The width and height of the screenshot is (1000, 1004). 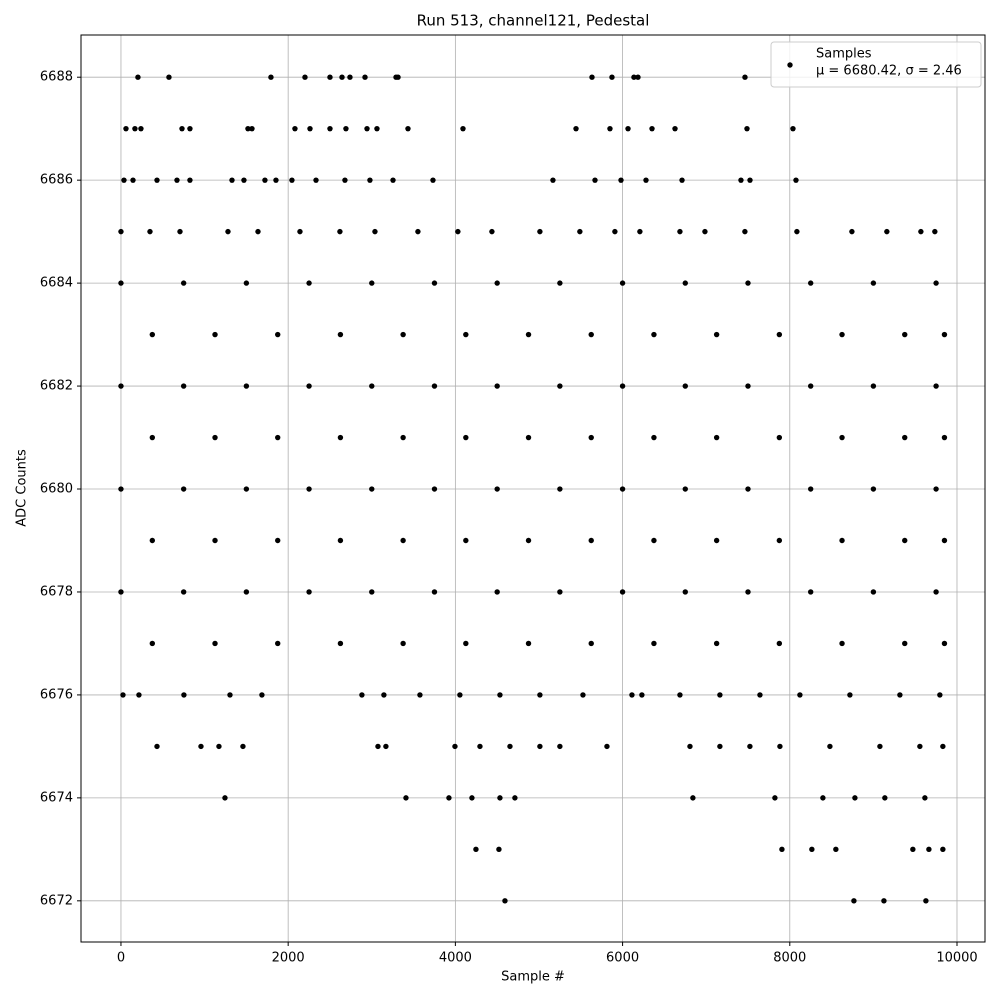 What do you see at coordinates (56, 489) in the screenshot?
I see `y-tick-label: 6680` at bounding box center [56, 489].